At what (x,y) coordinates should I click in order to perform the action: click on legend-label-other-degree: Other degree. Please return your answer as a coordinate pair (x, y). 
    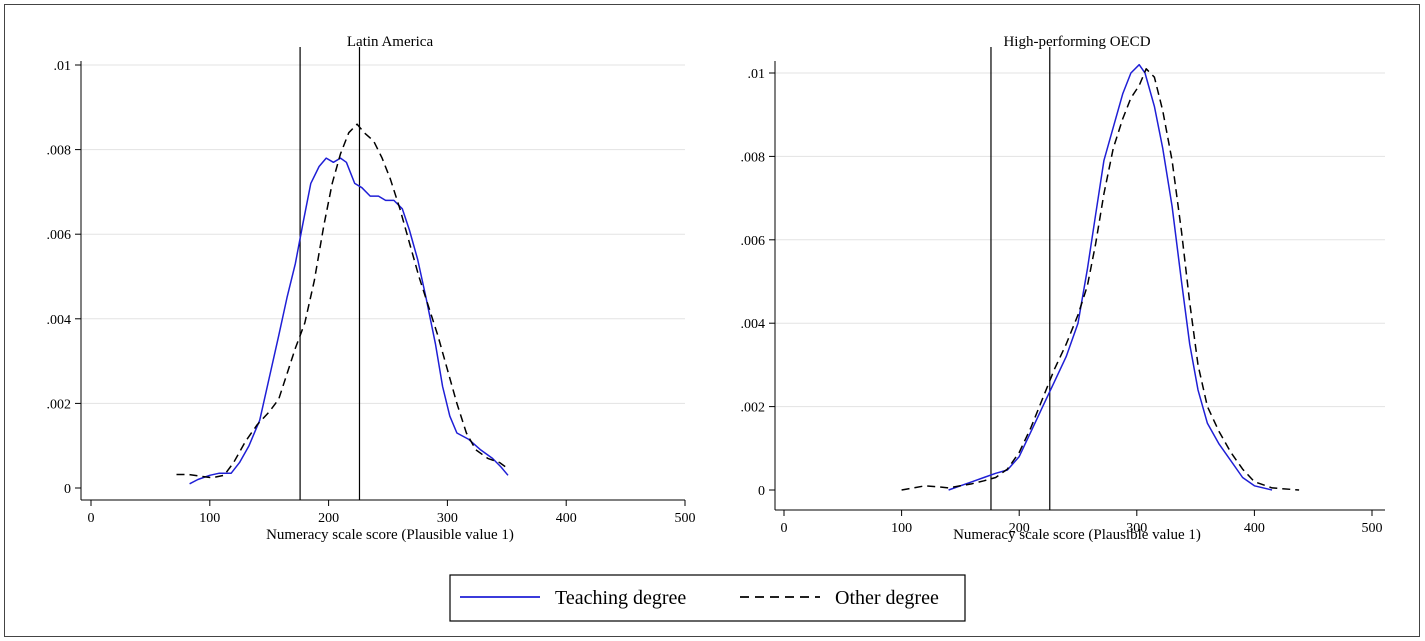
    Looking at the image, I should click on (887, 598).